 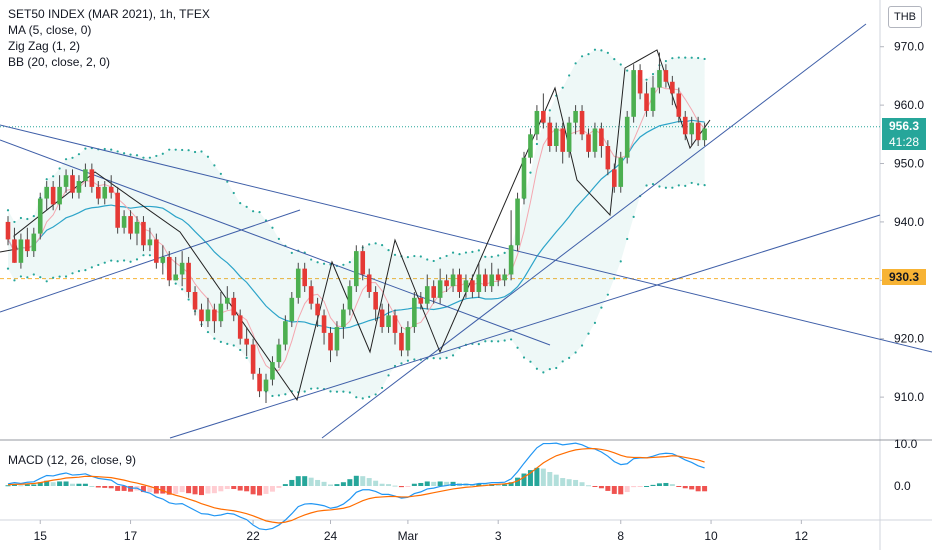 I want to click on indicator-zigzag-label: Zig Zag (1, 2), so click(x=44, y=46).